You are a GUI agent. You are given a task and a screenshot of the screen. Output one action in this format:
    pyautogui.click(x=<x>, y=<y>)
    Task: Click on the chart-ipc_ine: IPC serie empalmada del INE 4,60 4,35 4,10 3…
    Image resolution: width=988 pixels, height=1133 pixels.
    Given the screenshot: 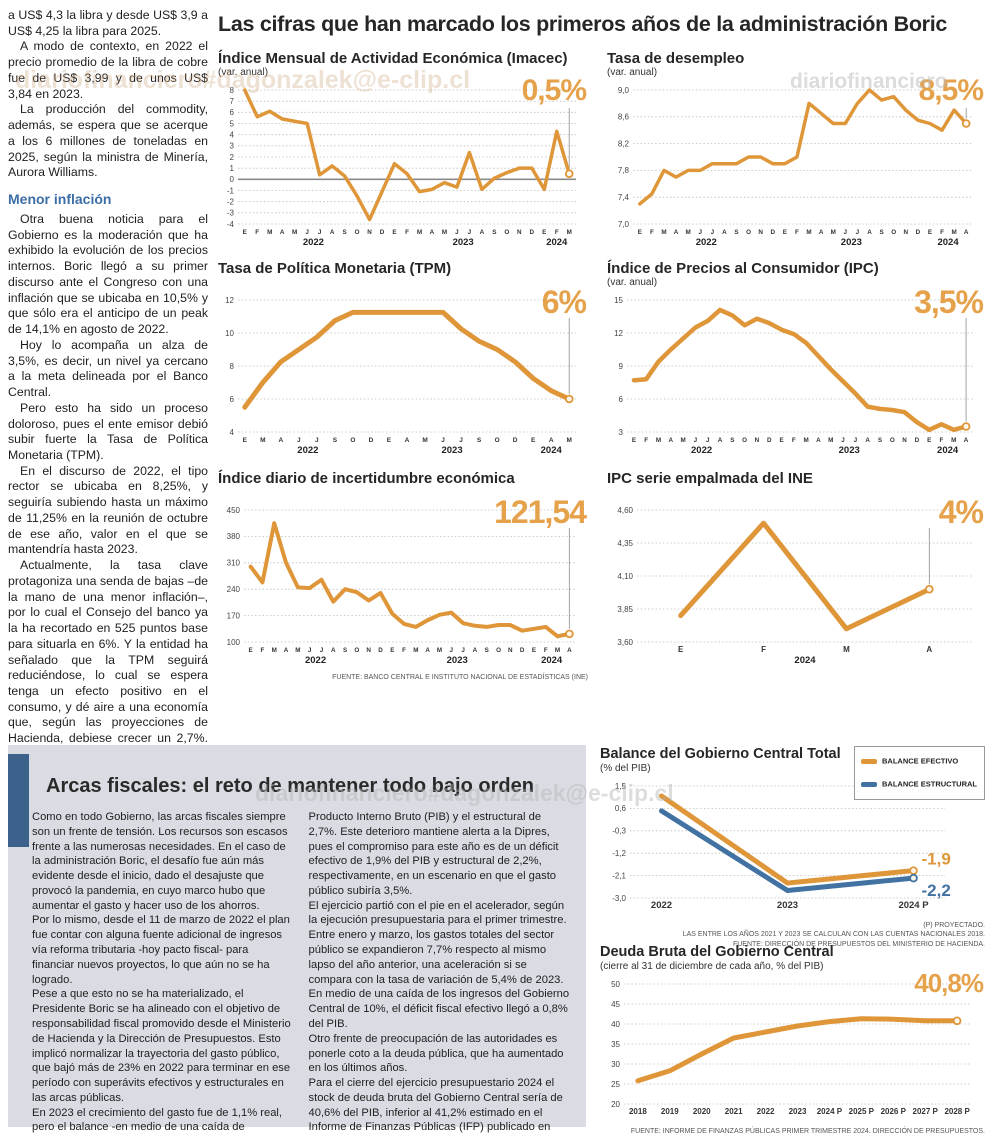 What is the action you would take?
    pyautogui.click(x=796, y=571)
    